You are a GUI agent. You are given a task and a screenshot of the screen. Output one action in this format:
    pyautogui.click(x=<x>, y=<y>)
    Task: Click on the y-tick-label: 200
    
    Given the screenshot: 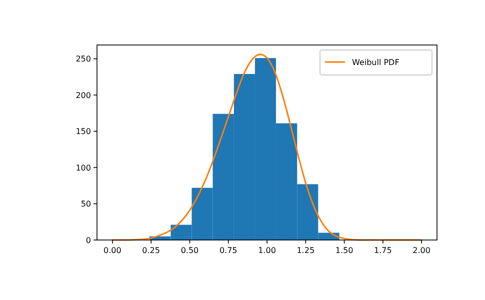 What is the action you would take?
    pyautogui.click(x=83, y=95)
    